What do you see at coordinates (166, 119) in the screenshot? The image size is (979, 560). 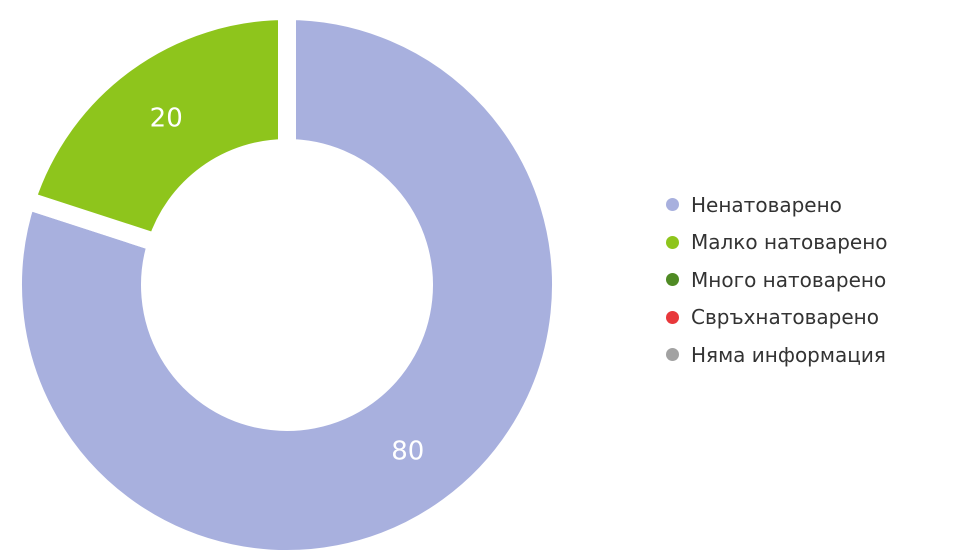 I see `data-label-1: 20` at bounding box center [166, 119].